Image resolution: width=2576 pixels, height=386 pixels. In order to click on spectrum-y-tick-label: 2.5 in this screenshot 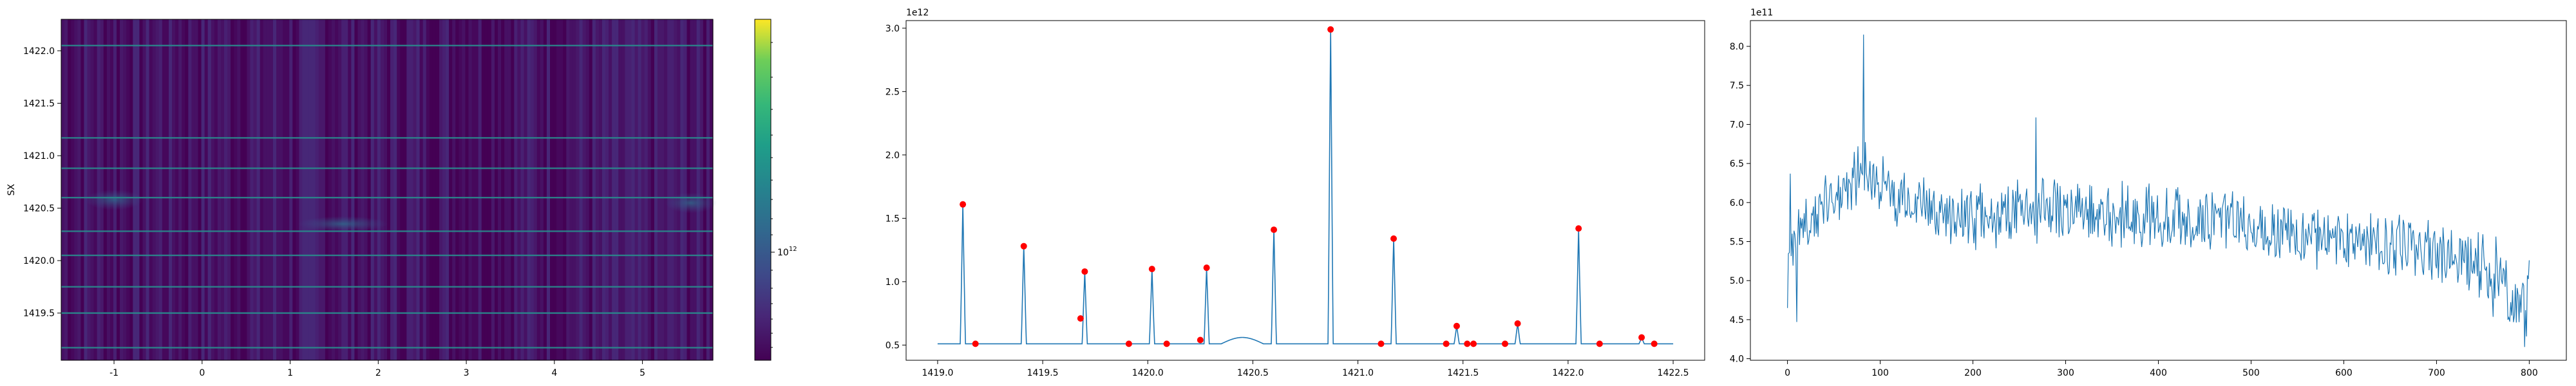, I will do `click(893, 92)`.